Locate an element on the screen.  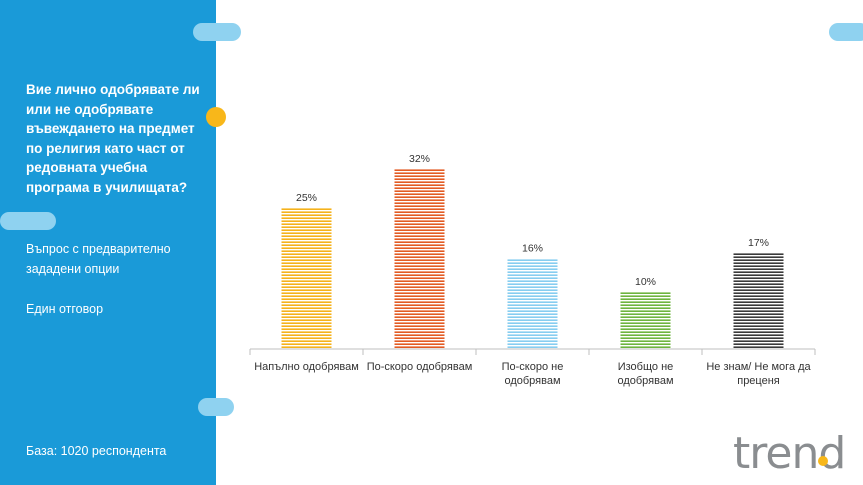
base-label: База: 1020 респондента is located at coordinates (96, 451).